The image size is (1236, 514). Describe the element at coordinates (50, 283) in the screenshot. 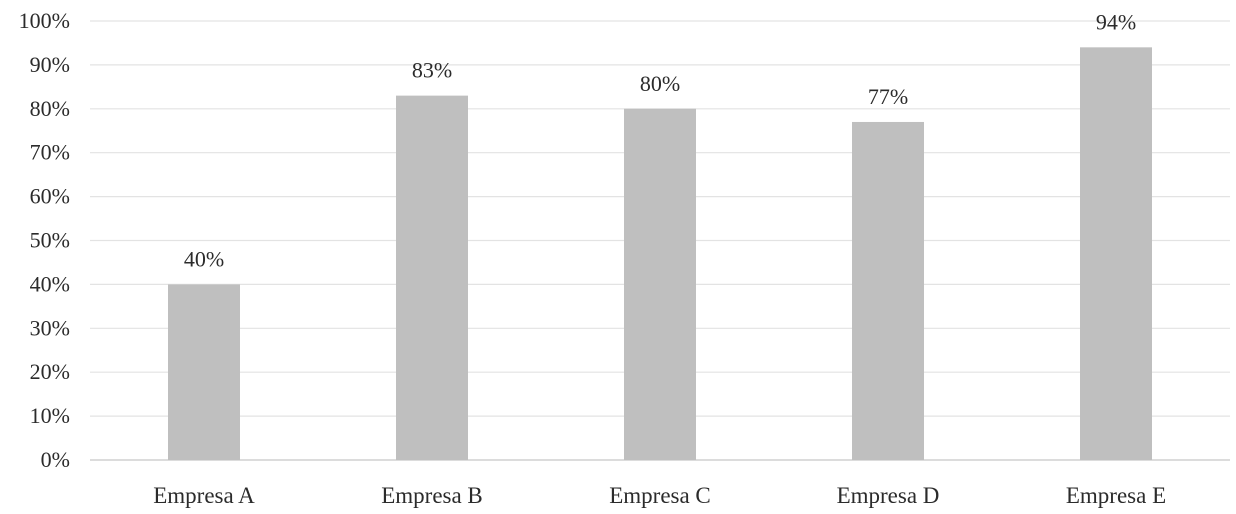

I see `y-tick-label: 40%` at that location.